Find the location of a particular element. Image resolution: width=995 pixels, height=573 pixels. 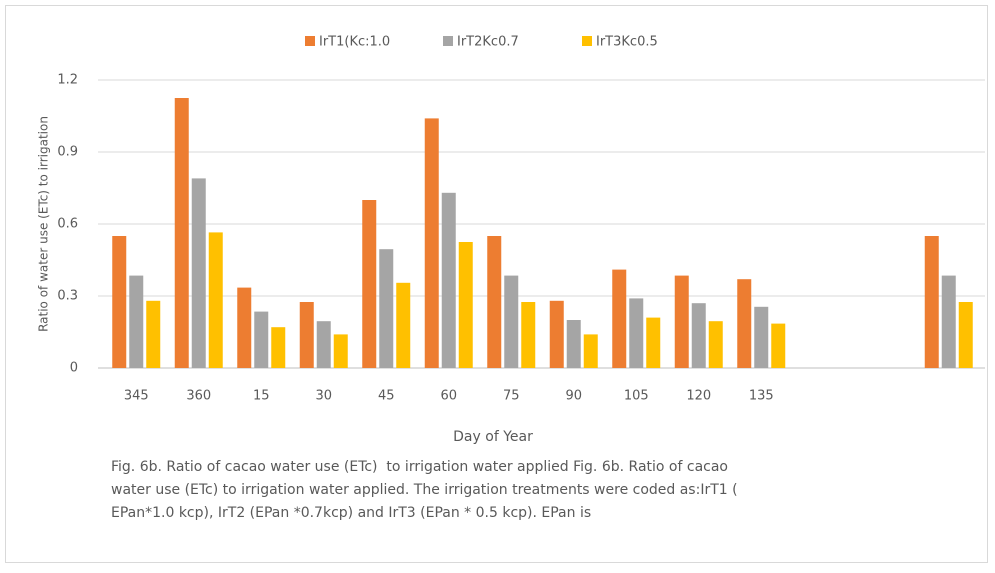

legend-label: IrT2Kc0.7 is located at coordinates (488, 42).